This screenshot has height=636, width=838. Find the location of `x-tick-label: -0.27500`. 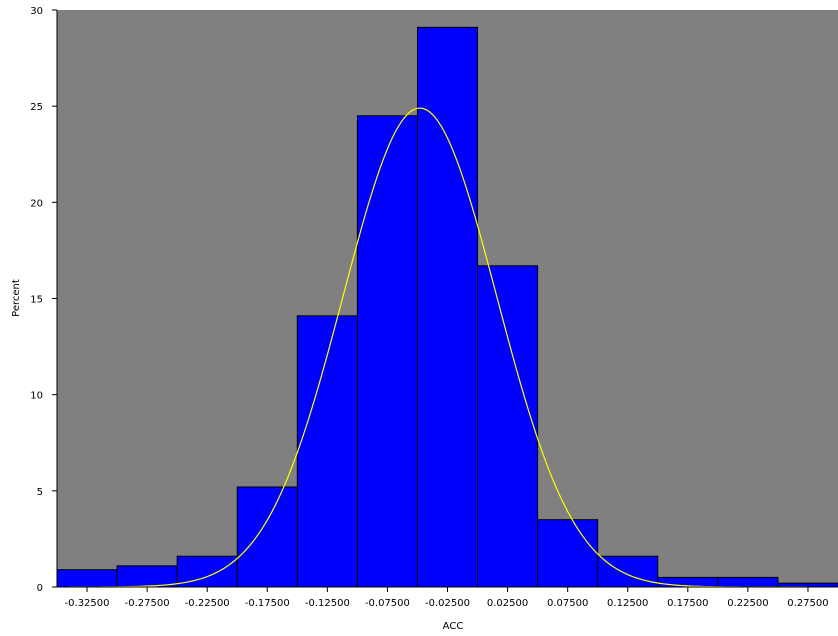

x-tick-label: -0.27500 is located at coordinates (147, 603).